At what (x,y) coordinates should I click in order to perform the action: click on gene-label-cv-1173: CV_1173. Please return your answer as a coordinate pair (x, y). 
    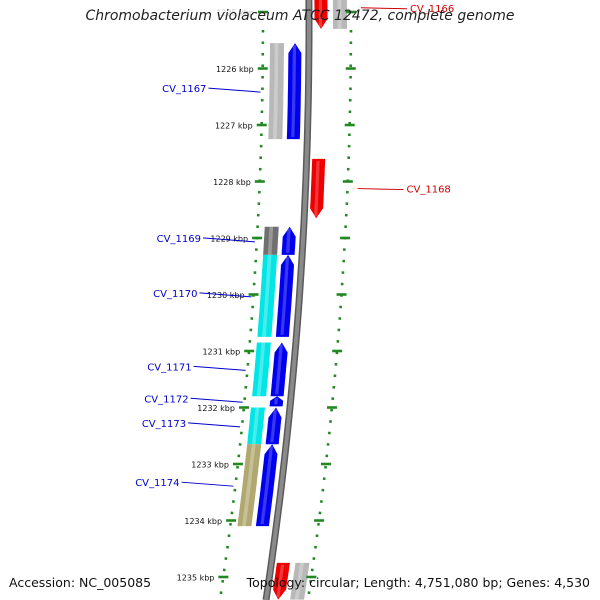
    Looking at the image, I should click on (164, 424).